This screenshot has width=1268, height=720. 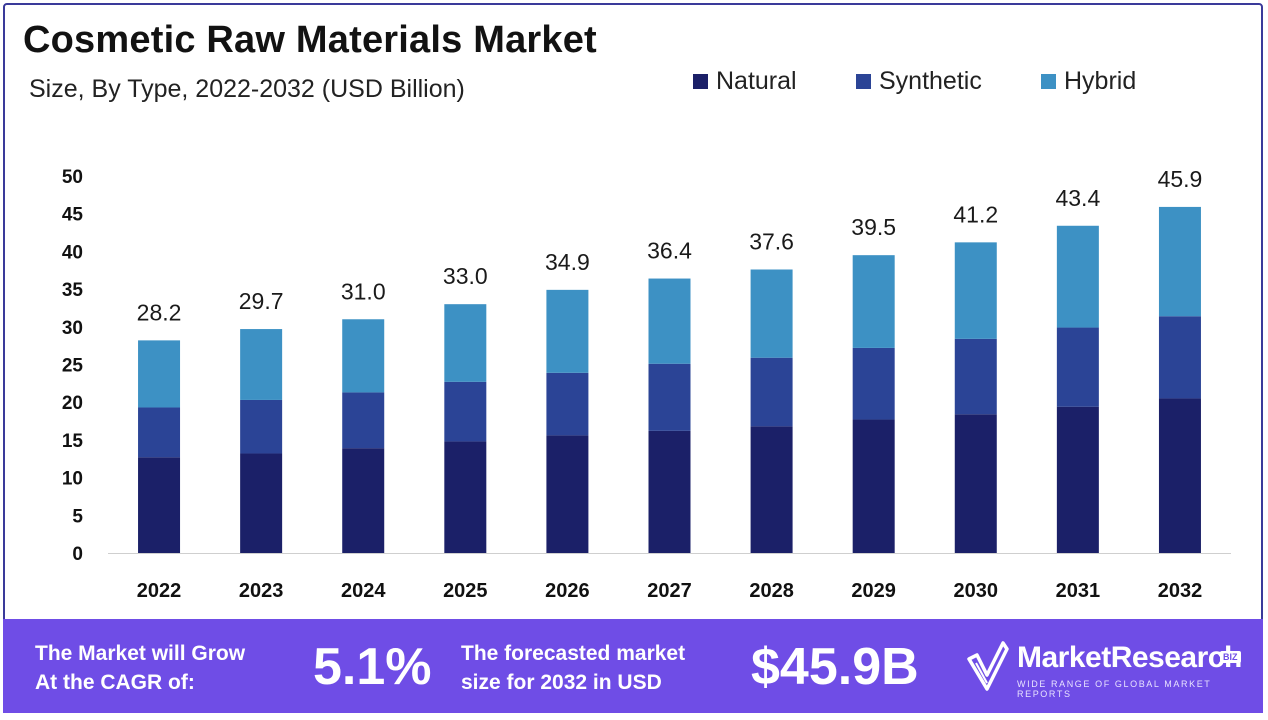 I want to click on cagr-value: 5.1%, so click(x=372, y=667).